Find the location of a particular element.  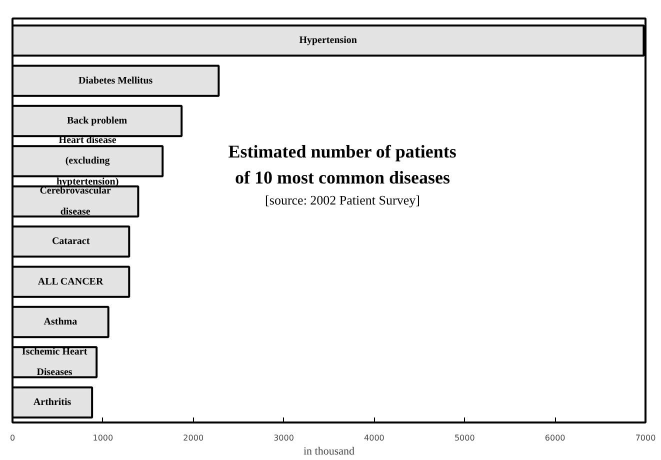

y-tick-label: Diabetes Mellitus is located at coordinates (115, 80).